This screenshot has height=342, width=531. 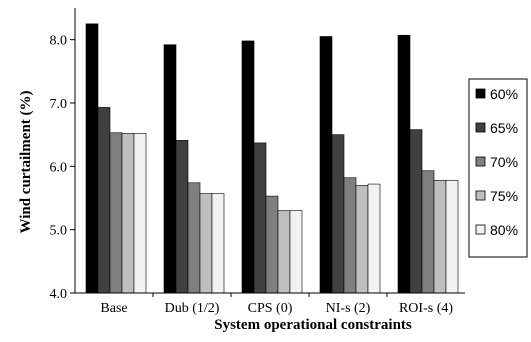 What do you see at coordinates (313, 325) in the screenshot?
I see `x-axis-title: System operational constraints` at bounding box center [313, 325].